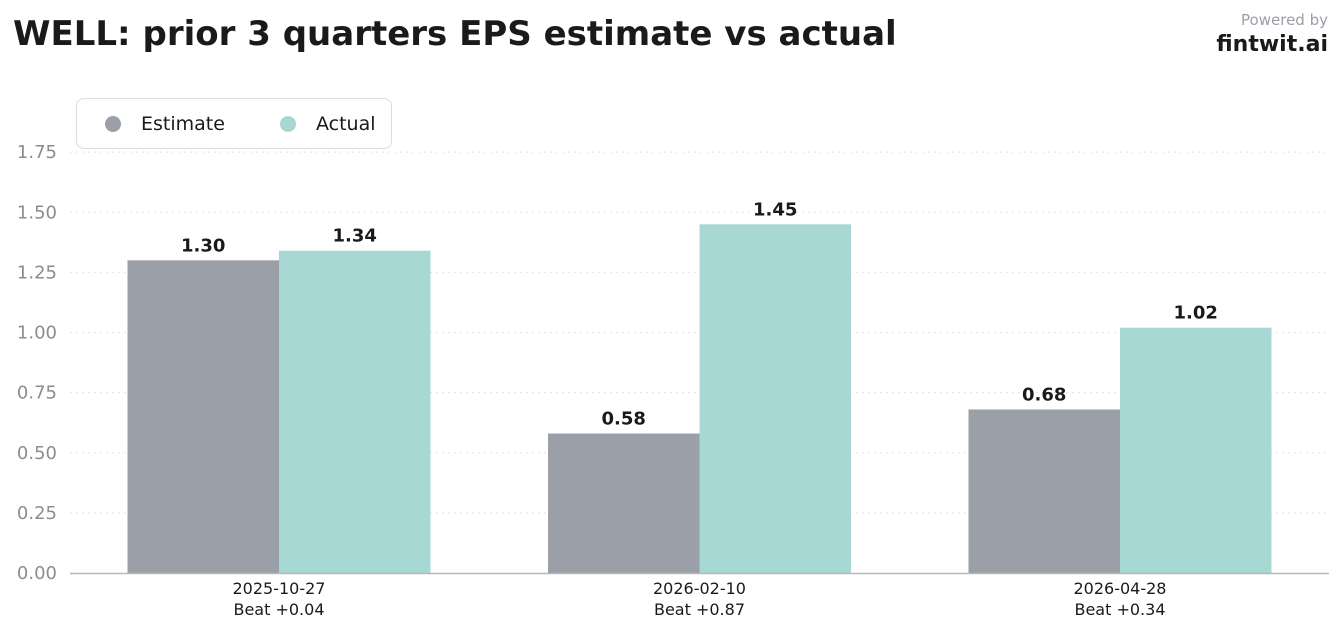 This screenshot has width=1341, height=631. What do you see at coordinates (37, 573) in the screenshot?
I see `y-tick-label: 0.00` at bounding box center [37, 573].